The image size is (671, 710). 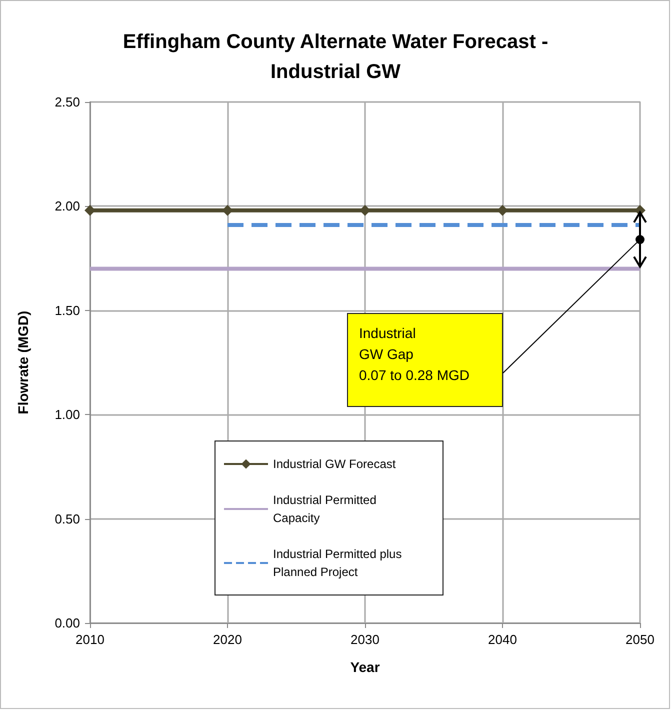 What do you see at coordinates (365, 639) in the screenshot?
I see `x-tick-label: 2030` at bounding box center [365, 639].